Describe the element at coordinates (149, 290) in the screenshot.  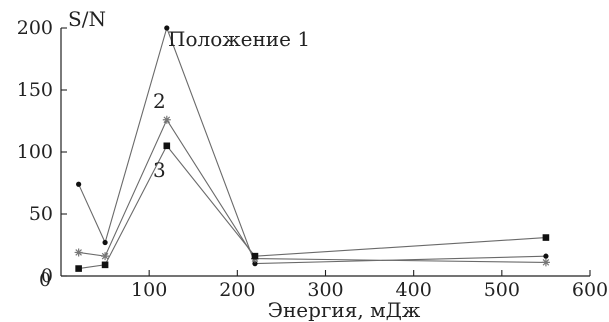
I see `x-tick-label: 100` at that location.